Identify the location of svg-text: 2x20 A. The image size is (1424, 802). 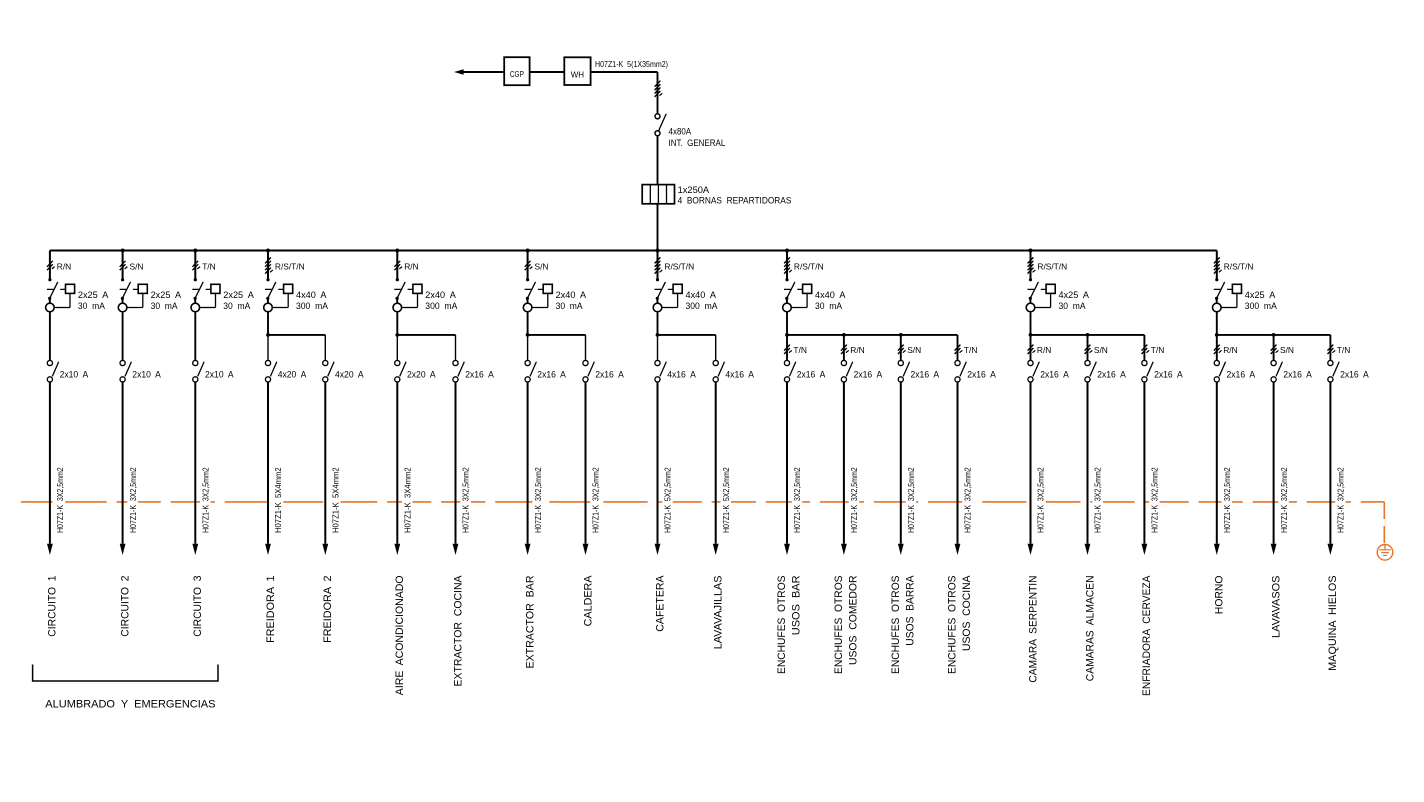
(421, 375).